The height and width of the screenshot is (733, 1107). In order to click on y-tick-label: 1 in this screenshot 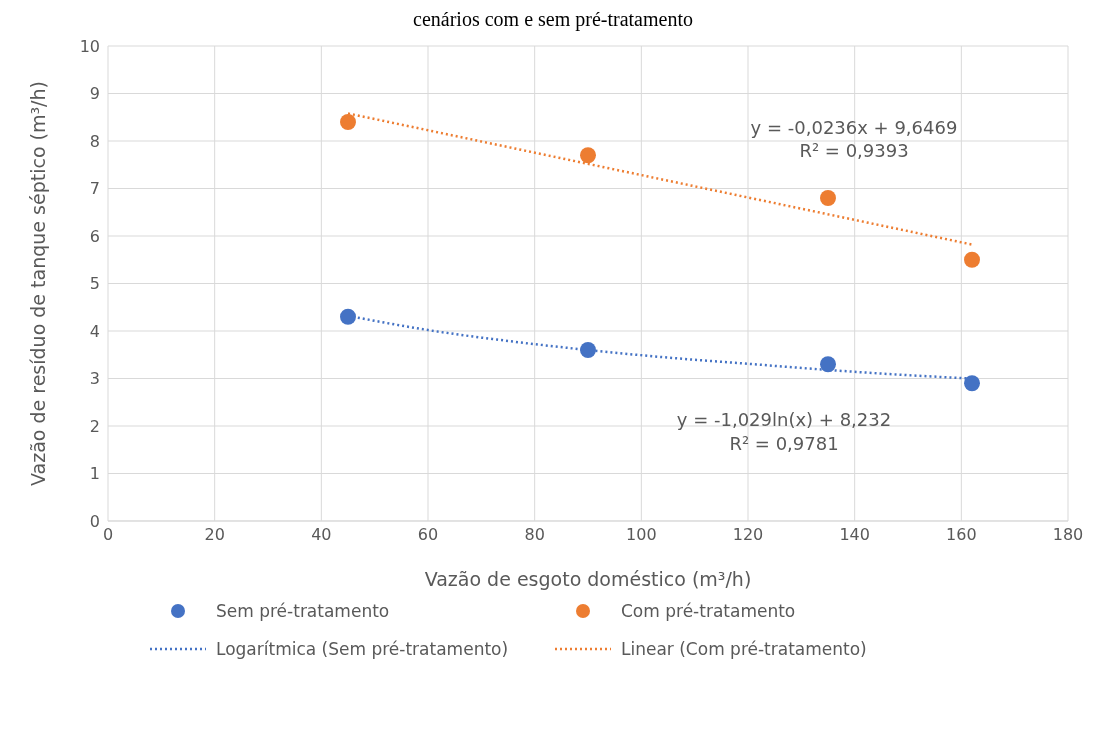, I will do `click(94, 474)`.